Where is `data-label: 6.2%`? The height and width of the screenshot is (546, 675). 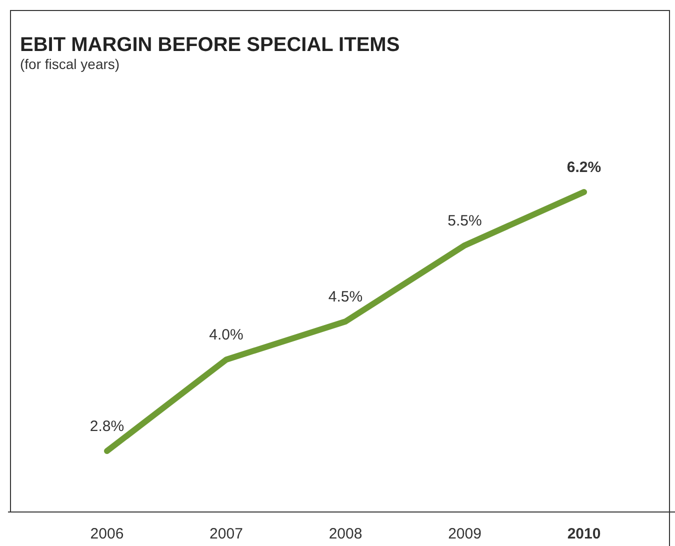
data-label: 6.2% is located at coordinates (584, 167).